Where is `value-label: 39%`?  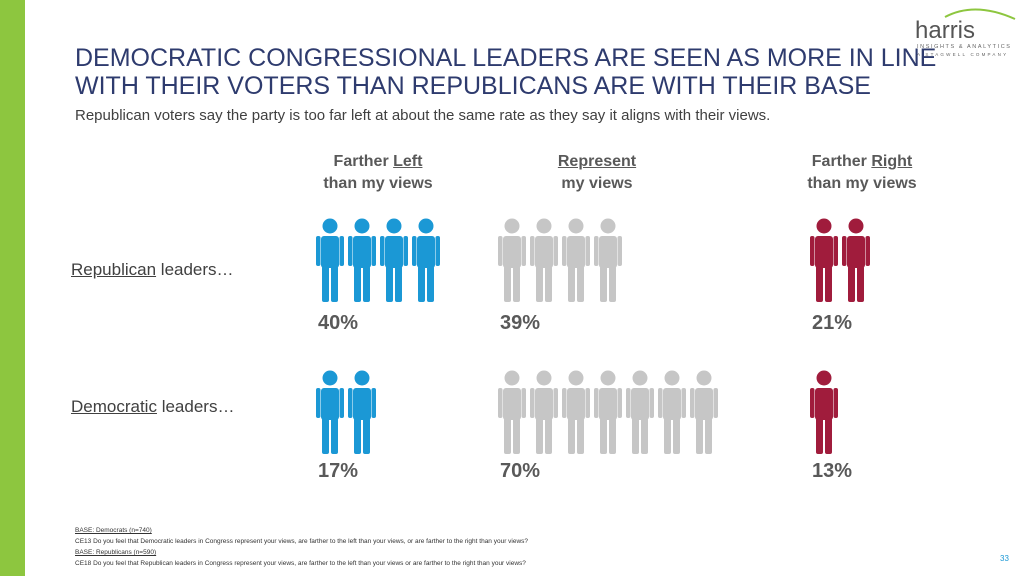
value-label: 39% is located at coordinates (520, 323).